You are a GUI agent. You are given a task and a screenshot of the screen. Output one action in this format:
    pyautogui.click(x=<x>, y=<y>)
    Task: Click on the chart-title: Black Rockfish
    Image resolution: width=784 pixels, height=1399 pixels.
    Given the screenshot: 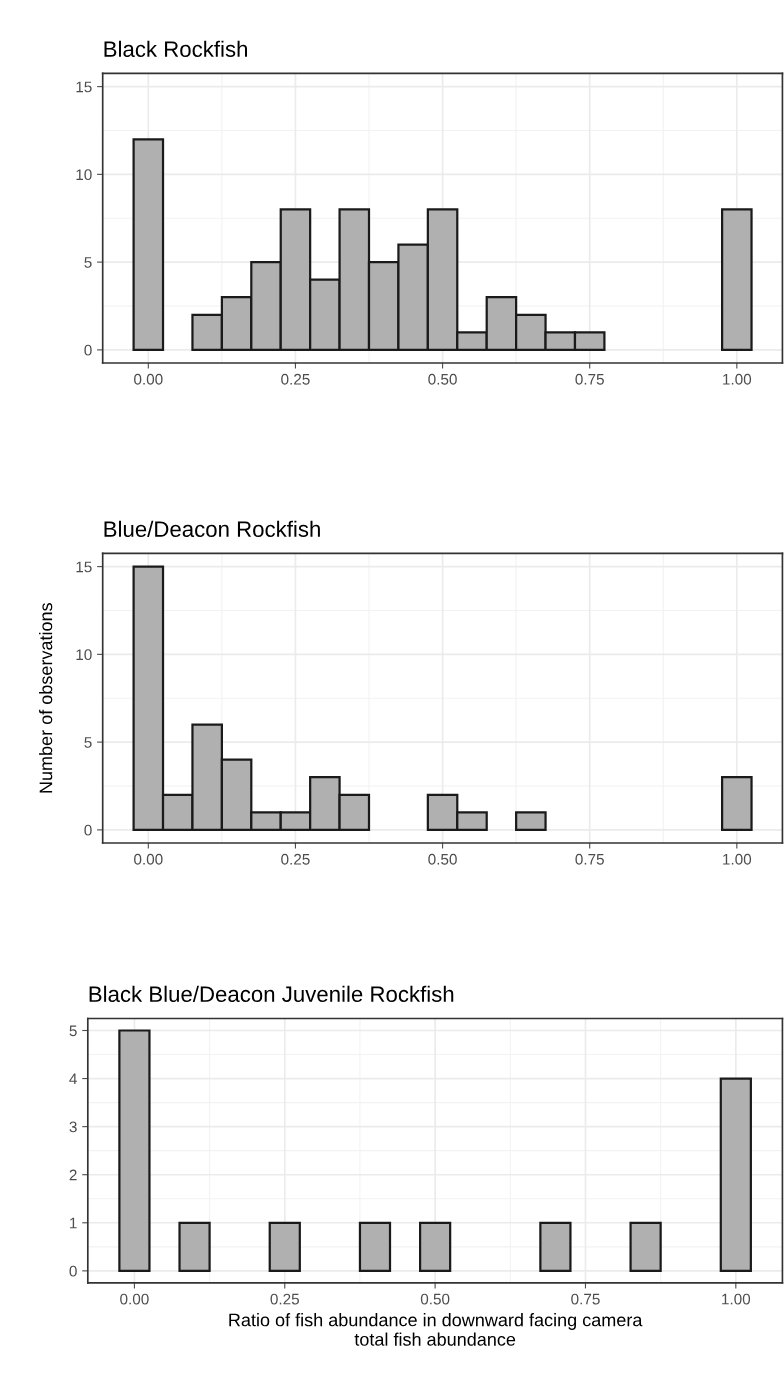 What is the action you would take?
    pyautogui.click(x=175, y=48)
    